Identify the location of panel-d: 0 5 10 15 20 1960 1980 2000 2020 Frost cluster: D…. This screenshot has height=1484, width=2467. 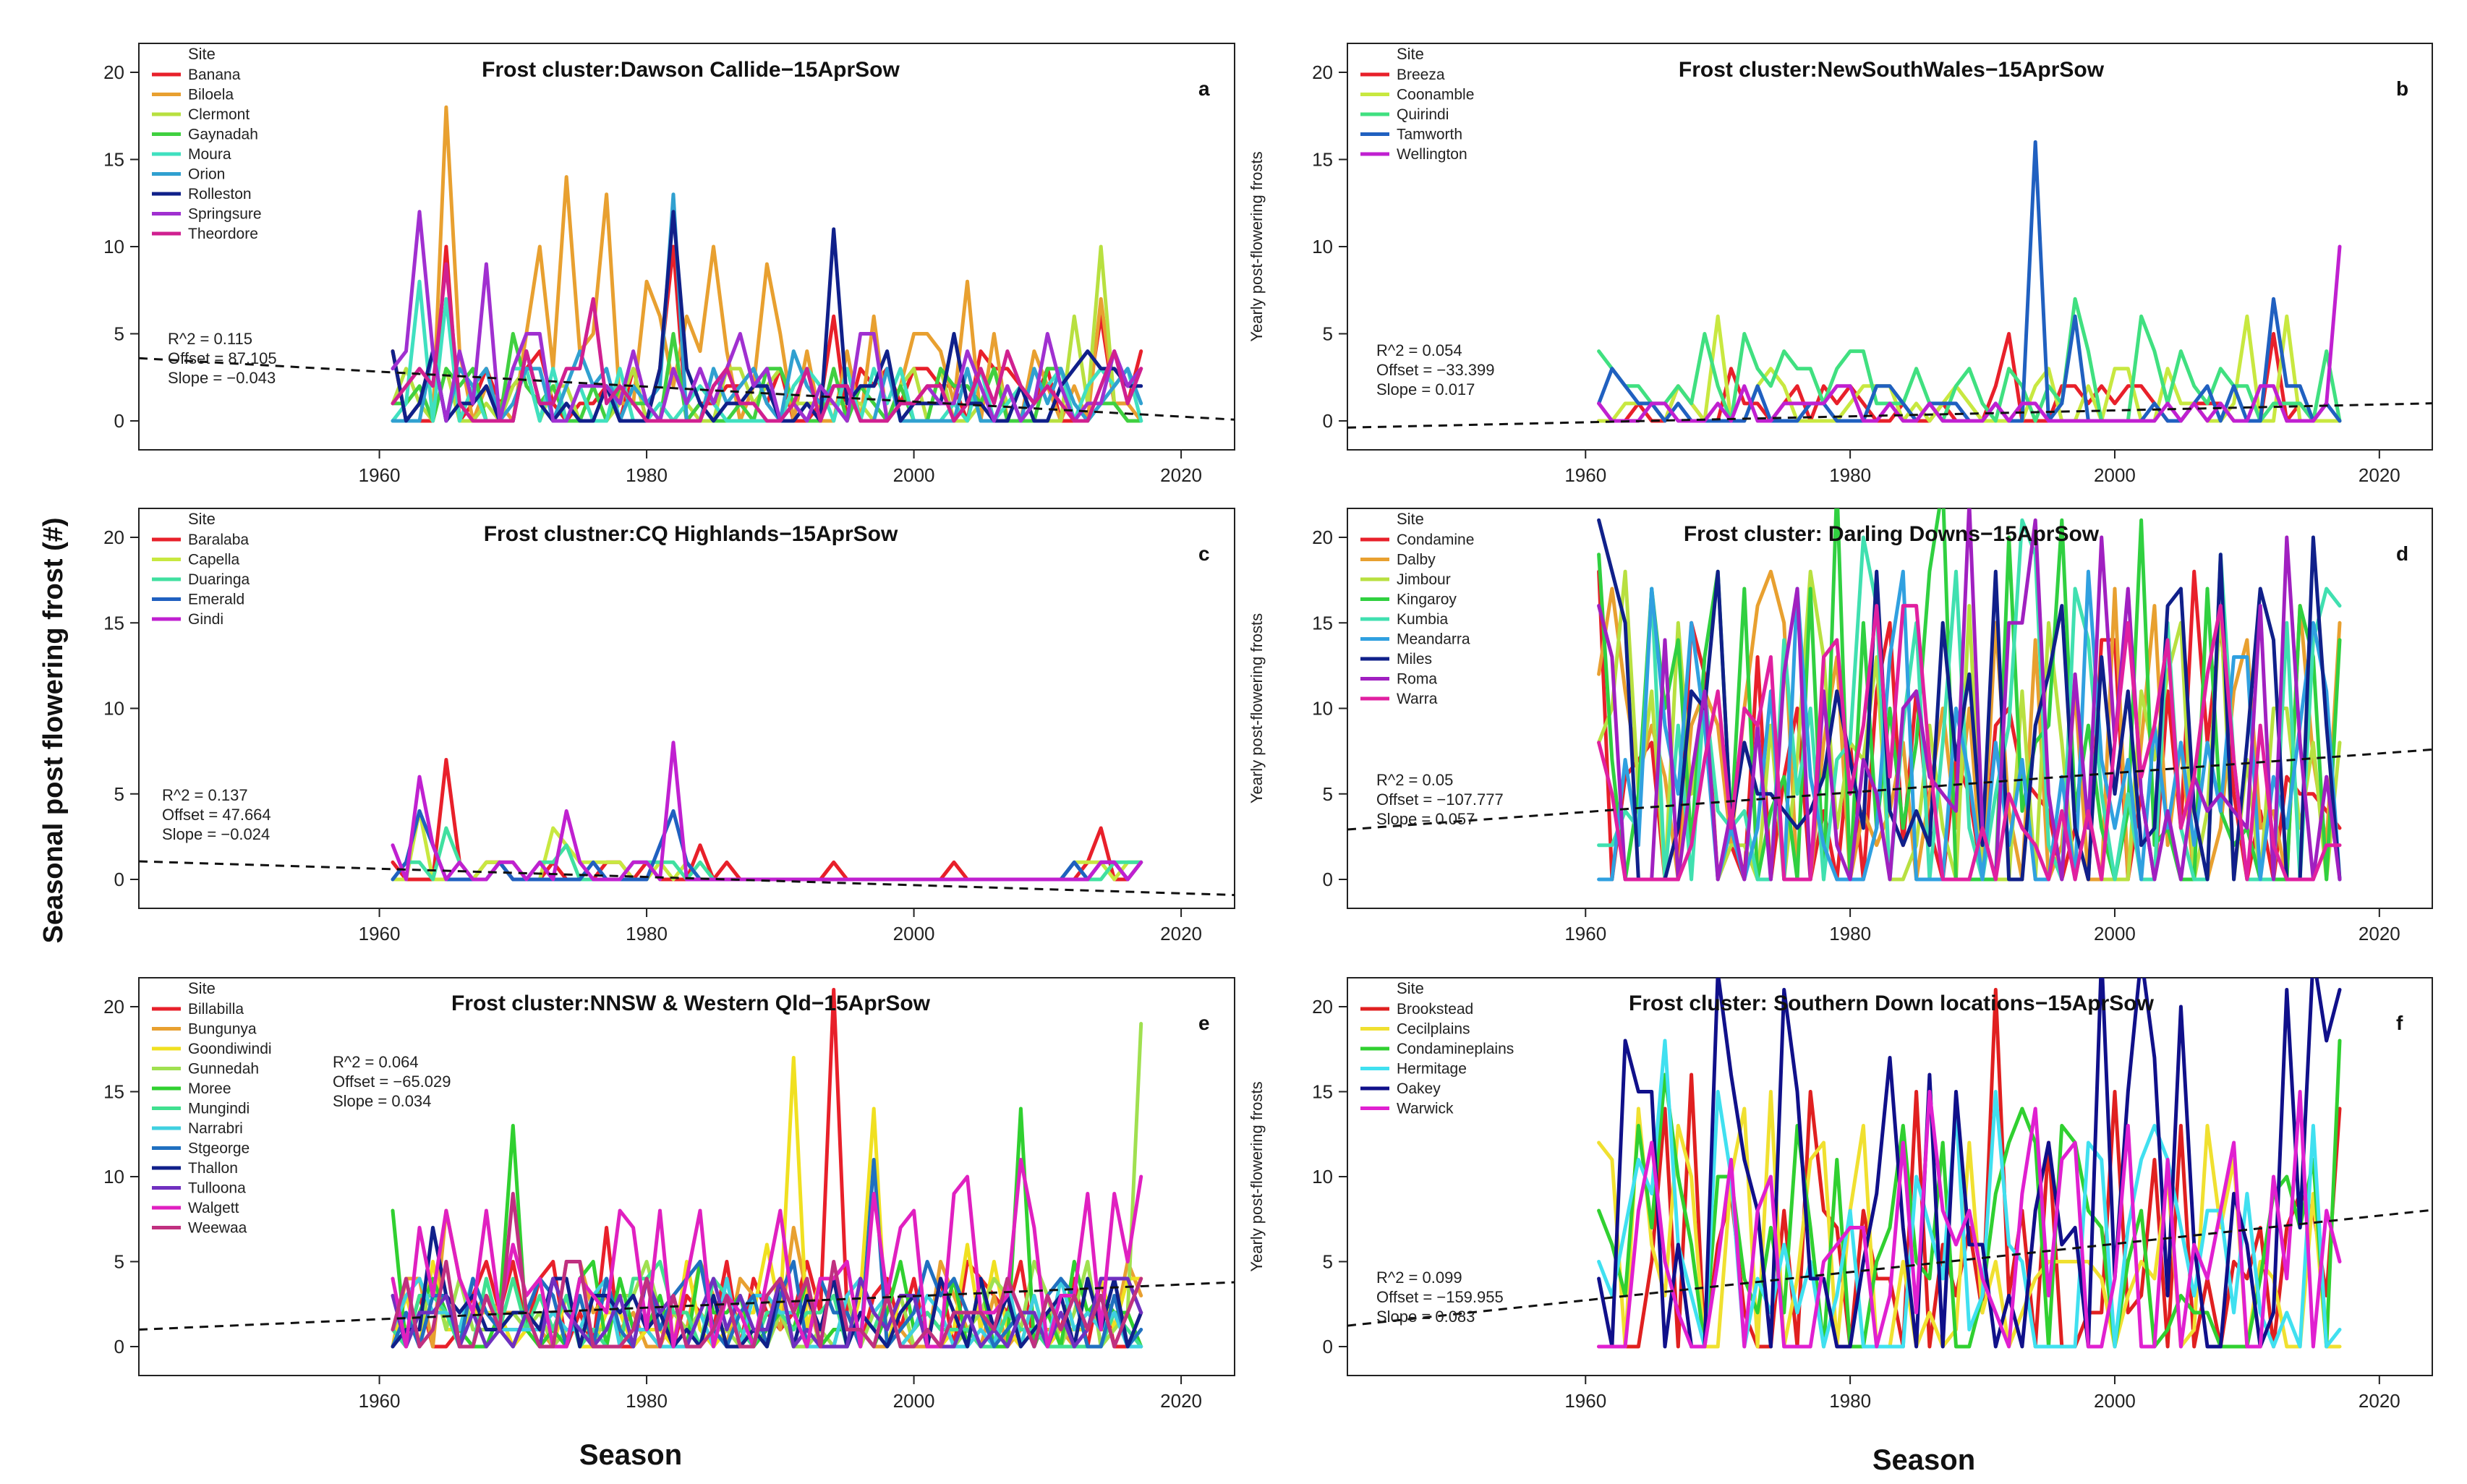
(1841, 726).